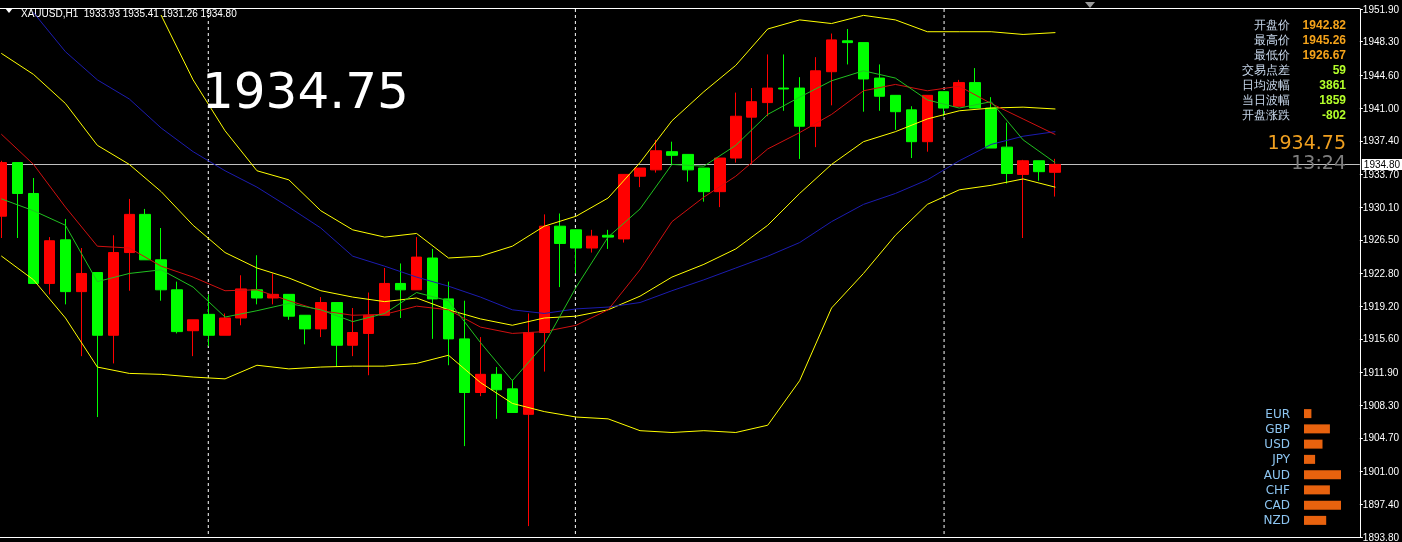 Image resolution: width=1402 pixels, height=542 pixels. Describe the element at coordinates (129, 13) in the screenshot. I see `chart-title: XAUUSD,H1 1933.93 1935.41 1931.26 1934.80` at that location.